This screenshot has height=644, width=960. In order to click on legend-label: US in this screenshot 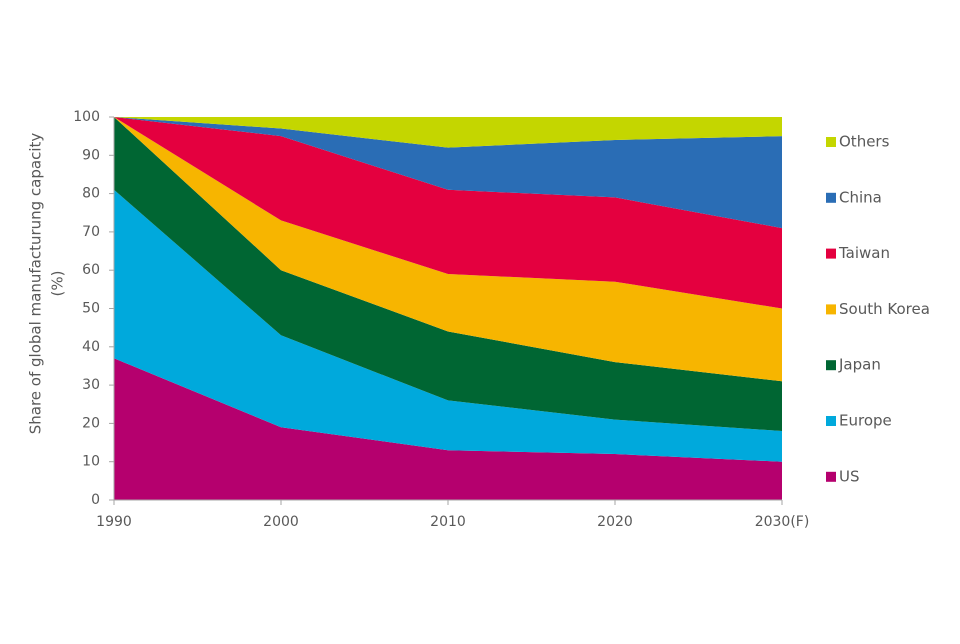, I will do `click(849, 476)`.